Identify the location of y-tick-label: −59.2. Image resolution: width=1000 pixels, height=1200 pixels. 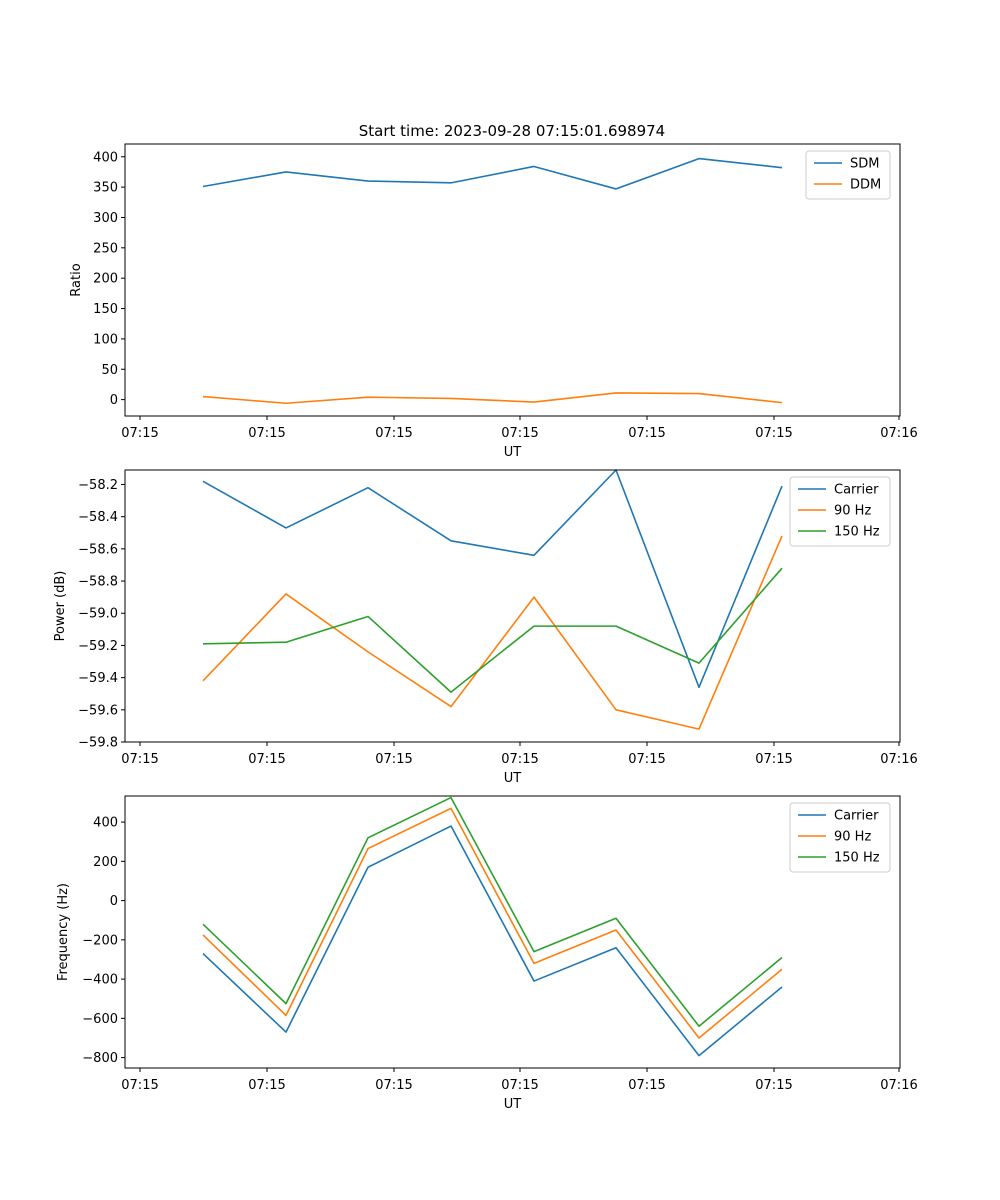
(98, 646).